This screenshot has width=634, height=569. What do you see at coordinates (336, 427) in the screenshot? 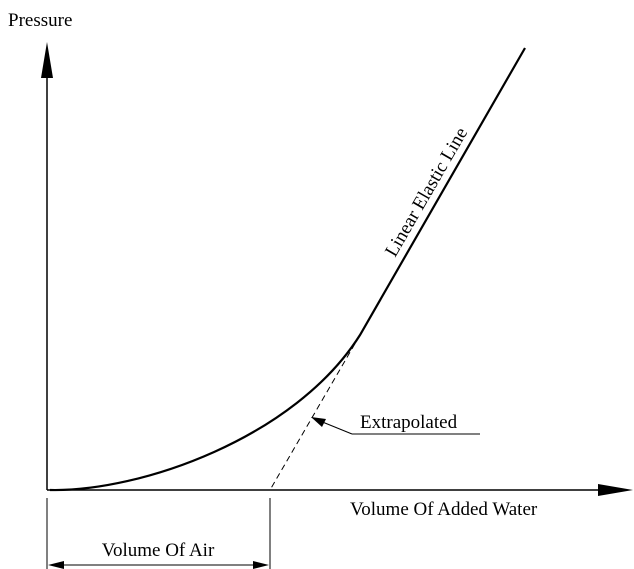
I see `leader-line` at bounding box center [336, 427].